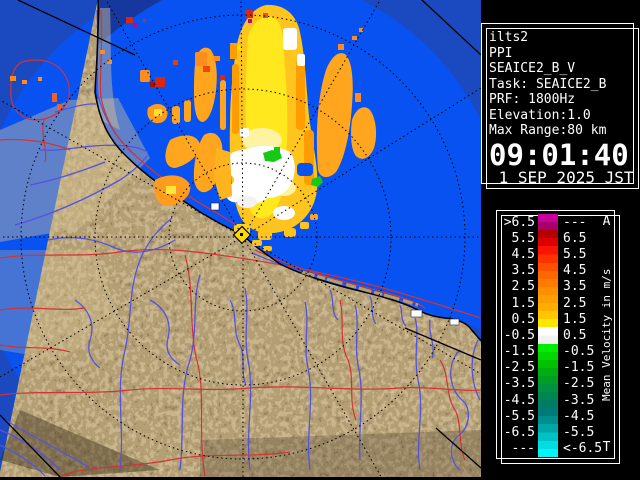 The height and width of the screenshot is (480, 640). I want to click on legend-left-label: -1.5, so click(519, 352).